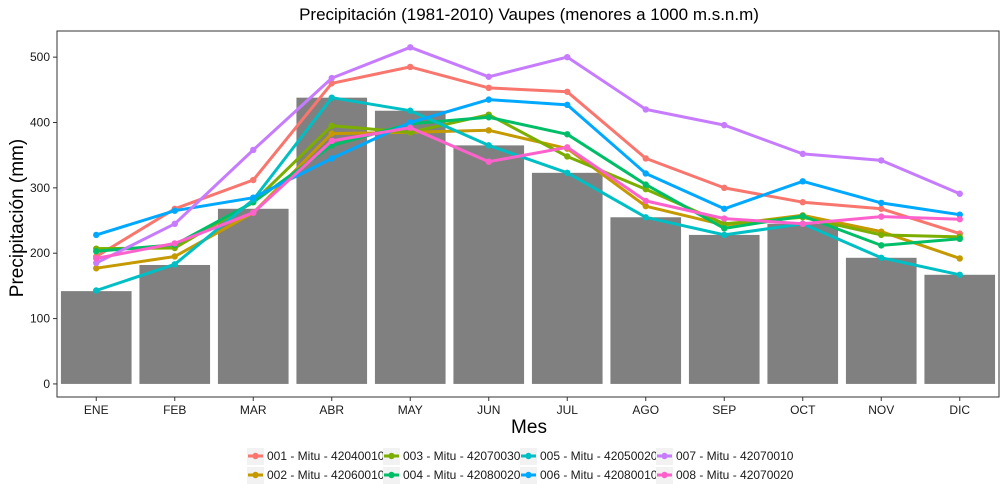 This screenshot has height=500, width=1000. I want to click on legend-item-4: 004 - Mitu - 42080020, so click(452, 475).